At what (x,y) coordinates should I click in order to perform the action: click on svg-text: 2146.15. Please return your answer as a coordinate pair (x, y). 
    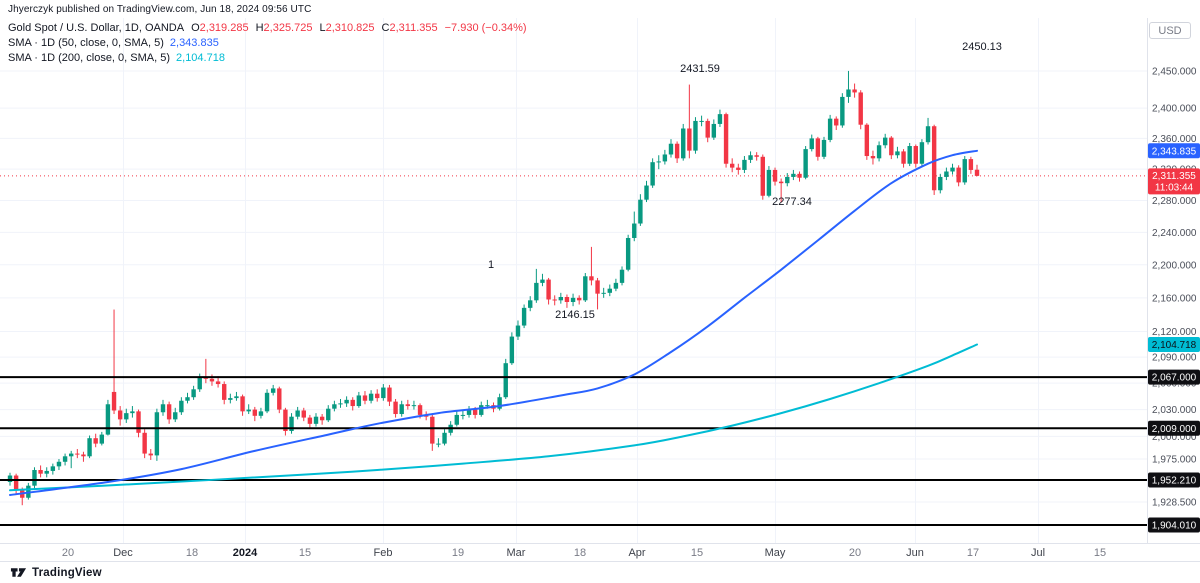
    Looking at the image, I should click on (575, 315).